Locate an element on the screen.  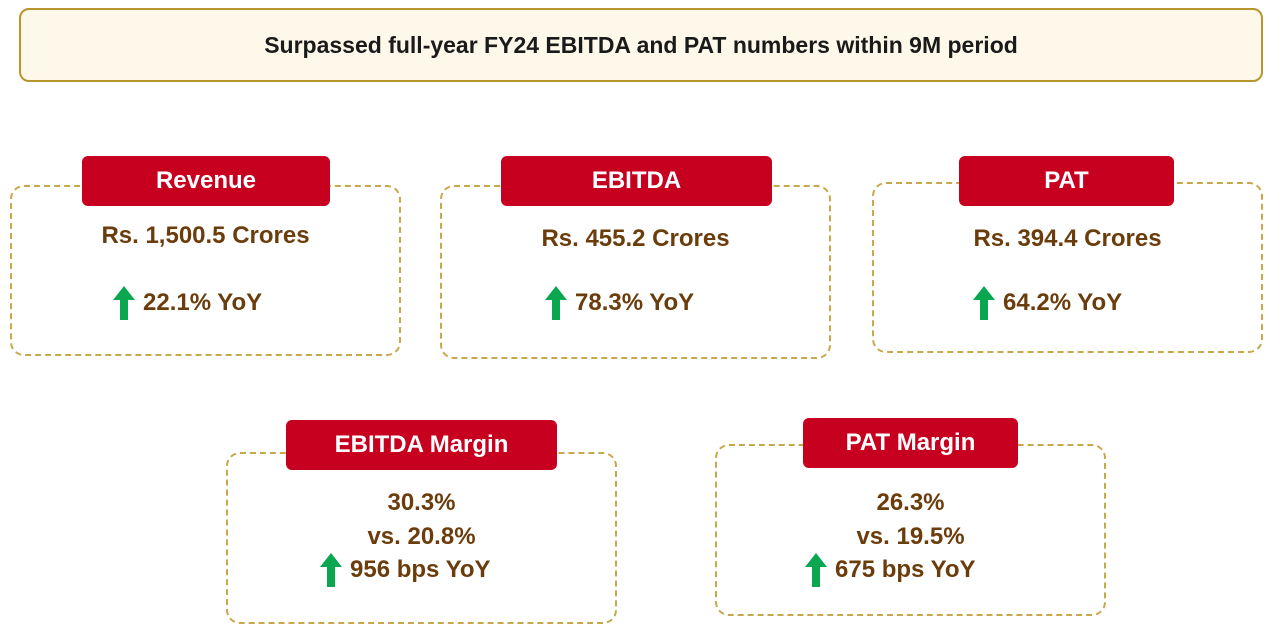
pat-margin-growth: 675 bps YoY is located at coordinates (890, 570).